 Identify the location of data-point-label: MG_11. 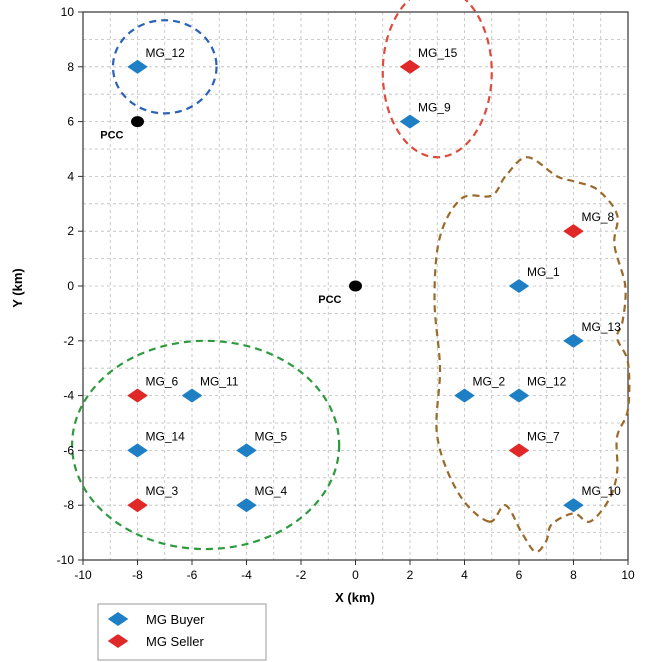
(219, 382).